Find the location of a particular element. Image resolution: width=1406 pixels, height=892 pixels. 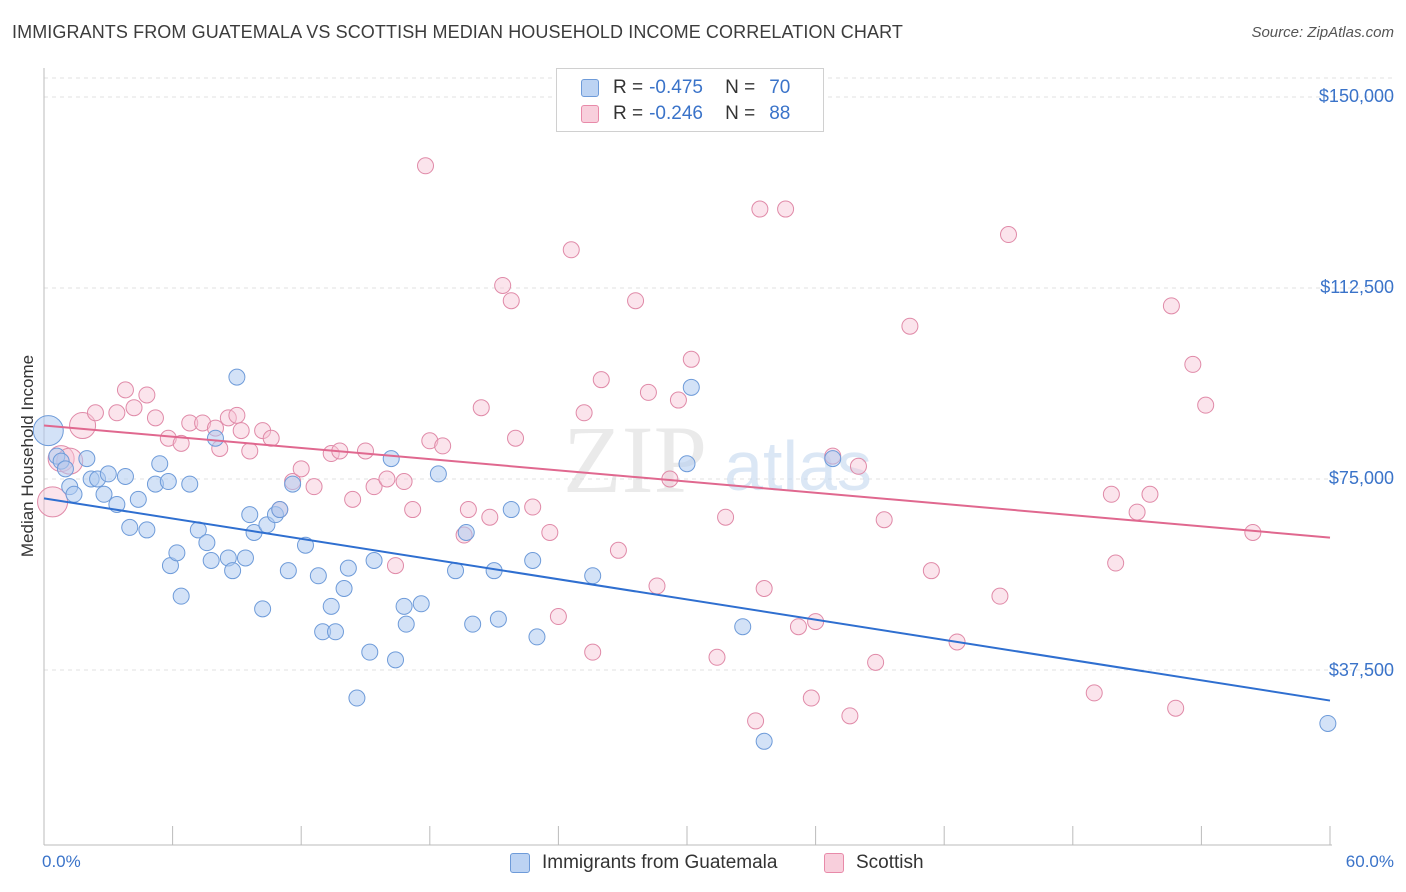

y-tick-label: $37,500 is located at coordinates (1361, 670).